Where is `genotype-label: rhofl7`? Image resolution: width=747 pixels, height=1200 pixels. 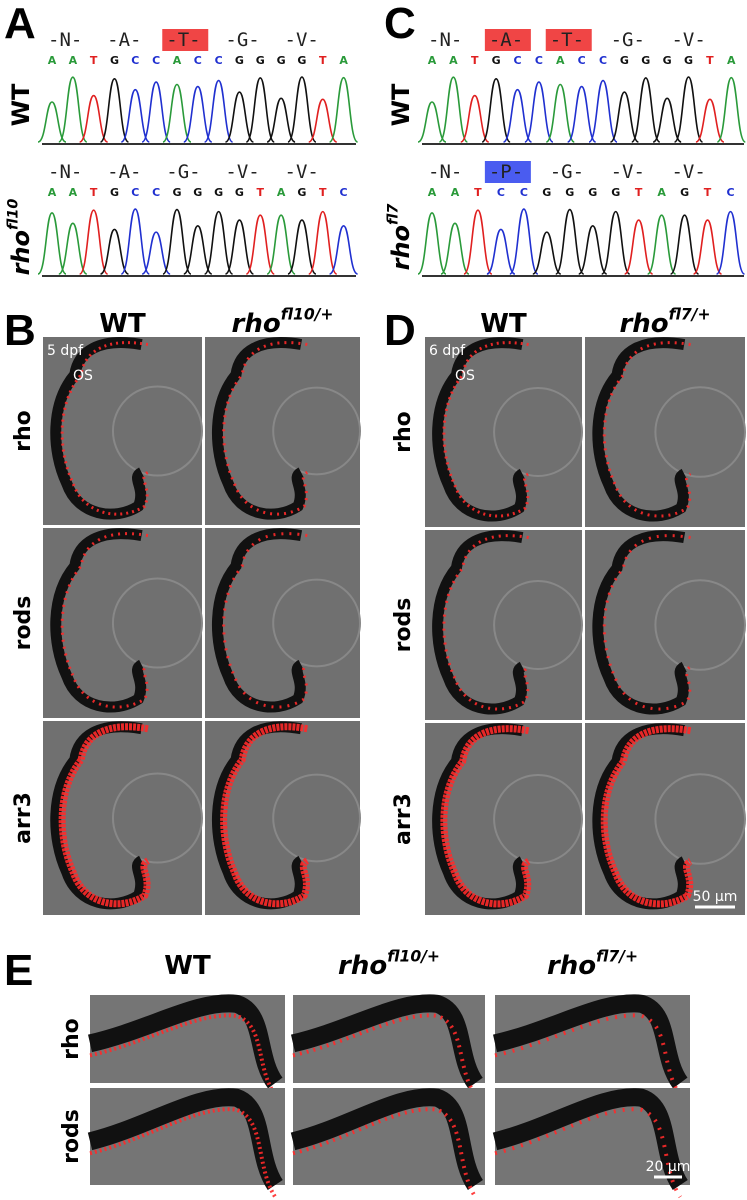 genotype-label: rhofl7 is located at coordinates (400, 237).